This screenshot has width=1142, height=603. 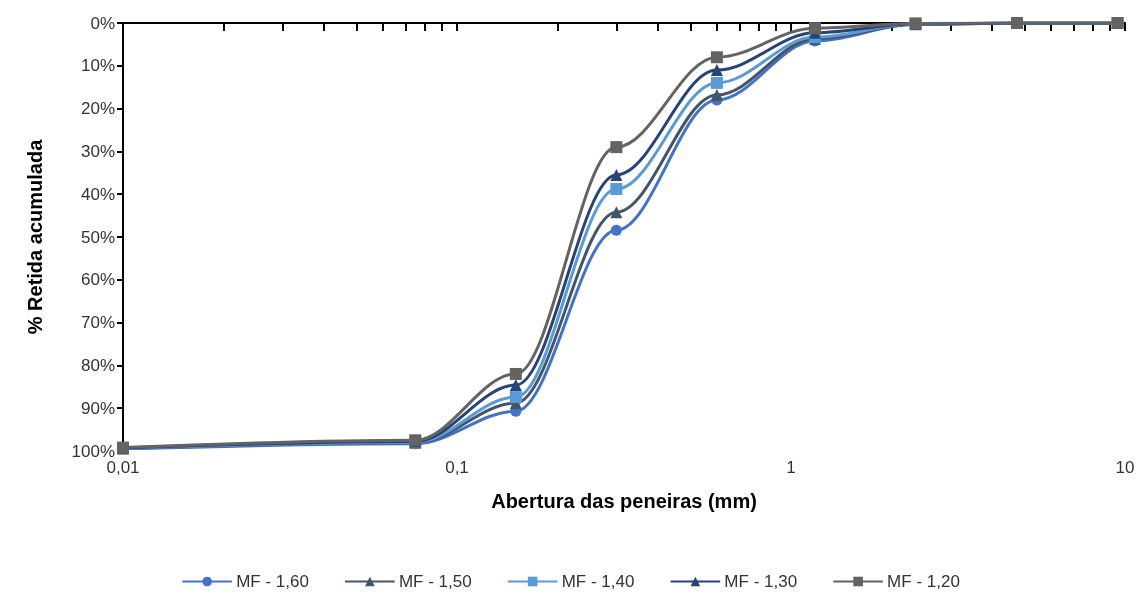 I want to click on y-tick-label: 80%, so click(x=97, y=365).